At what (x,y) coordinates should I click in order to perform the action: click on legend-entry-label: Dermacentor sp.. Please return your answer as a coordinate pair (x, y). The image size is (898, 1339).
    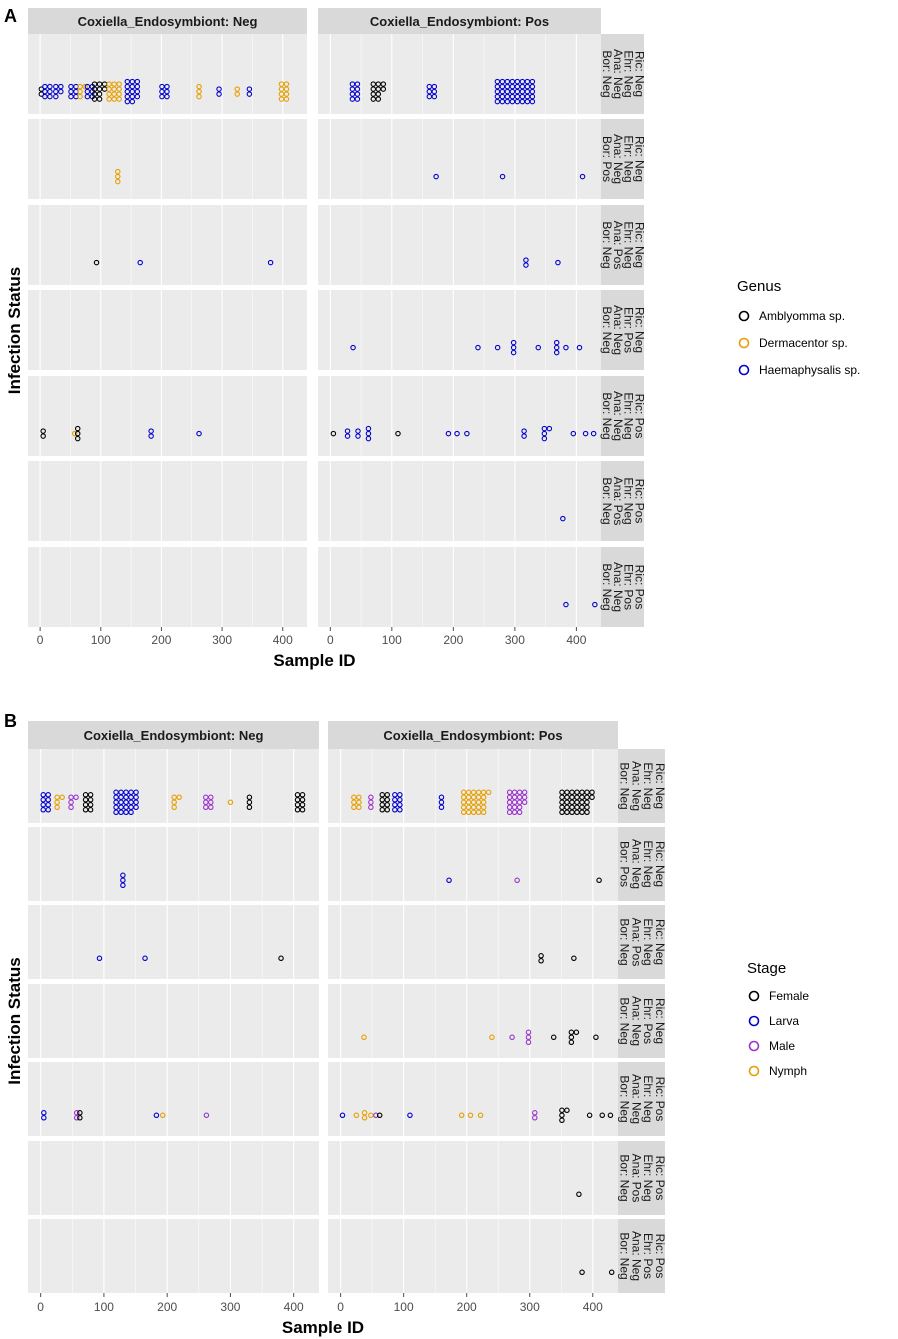
    Looking at the image, I should click on (803, 343).